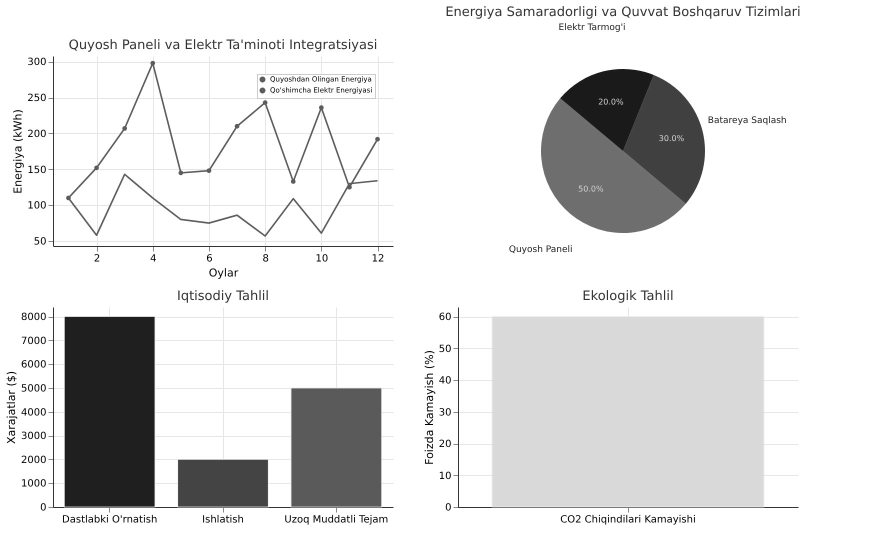 This screenshot has width=877, height=535. Describe the element at coordinates (36, 206) in the screenshot. I see `y-tick-label: 100` at that location.